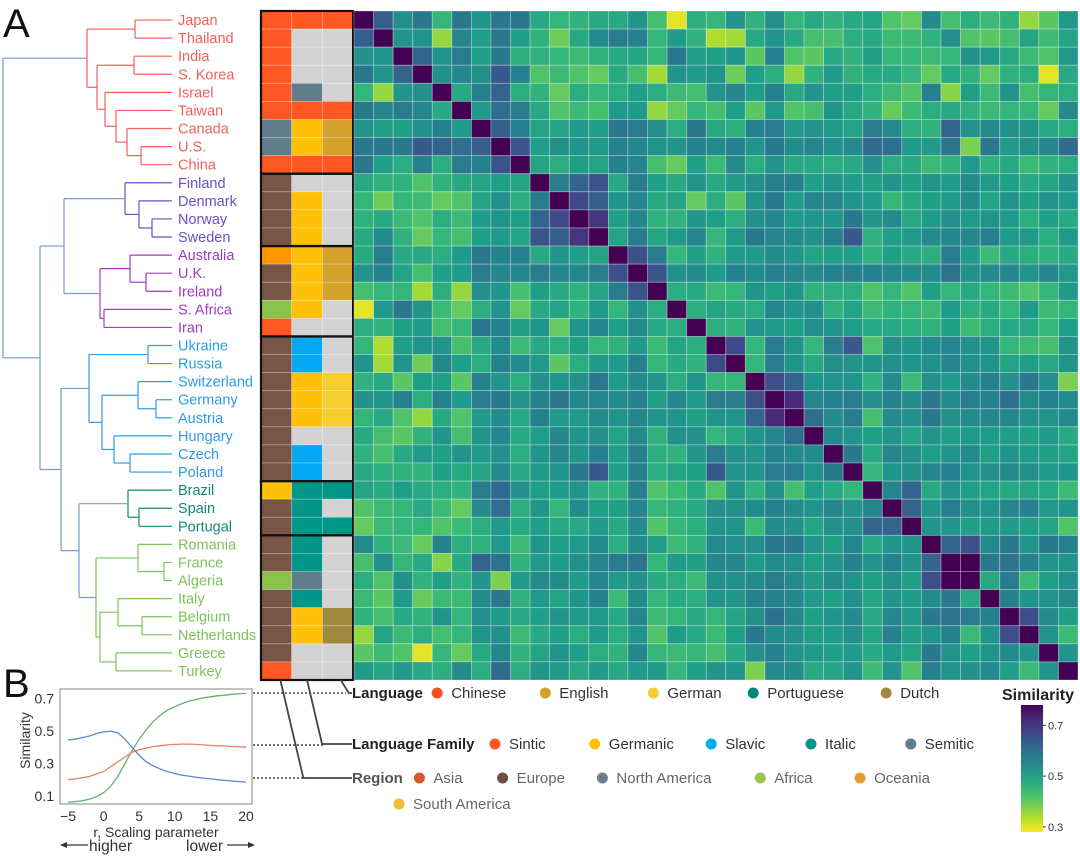 The image size is (1080, 857). Describe the element at coordinates (251, 845) in the screenshot. I see `arrowhead-right-icon` at that location.